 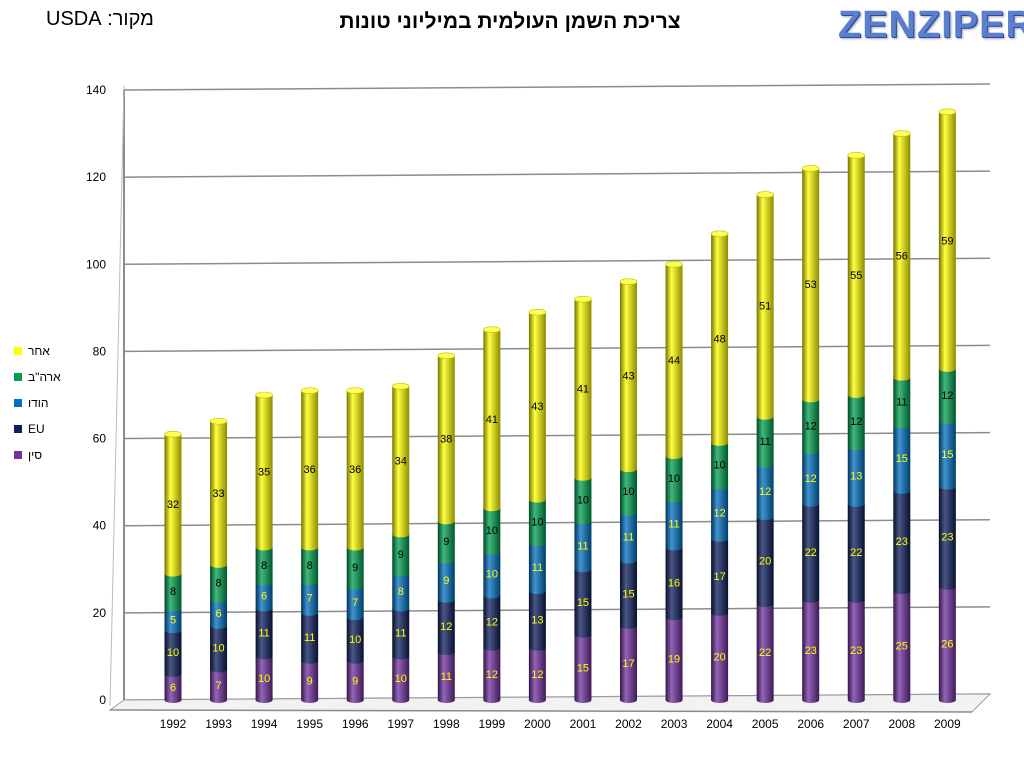 I want to click on data-label: 56, so click(x=902, y=257).